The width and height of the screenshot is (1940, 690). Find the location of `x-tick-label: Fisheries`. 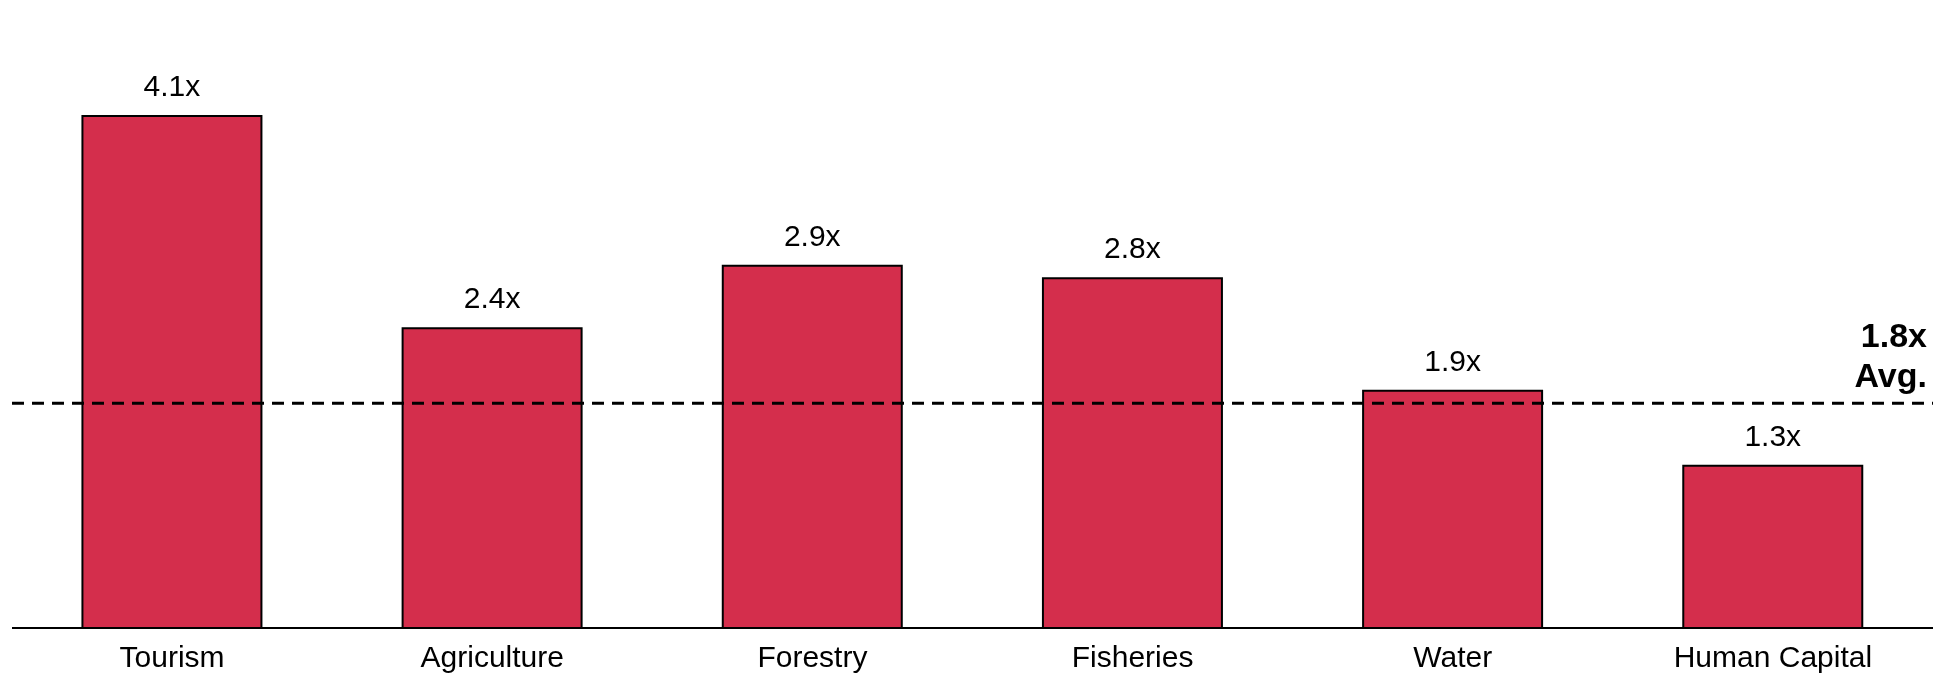

x-tick-label: Fisheries is located at coordinates (1132, 657).